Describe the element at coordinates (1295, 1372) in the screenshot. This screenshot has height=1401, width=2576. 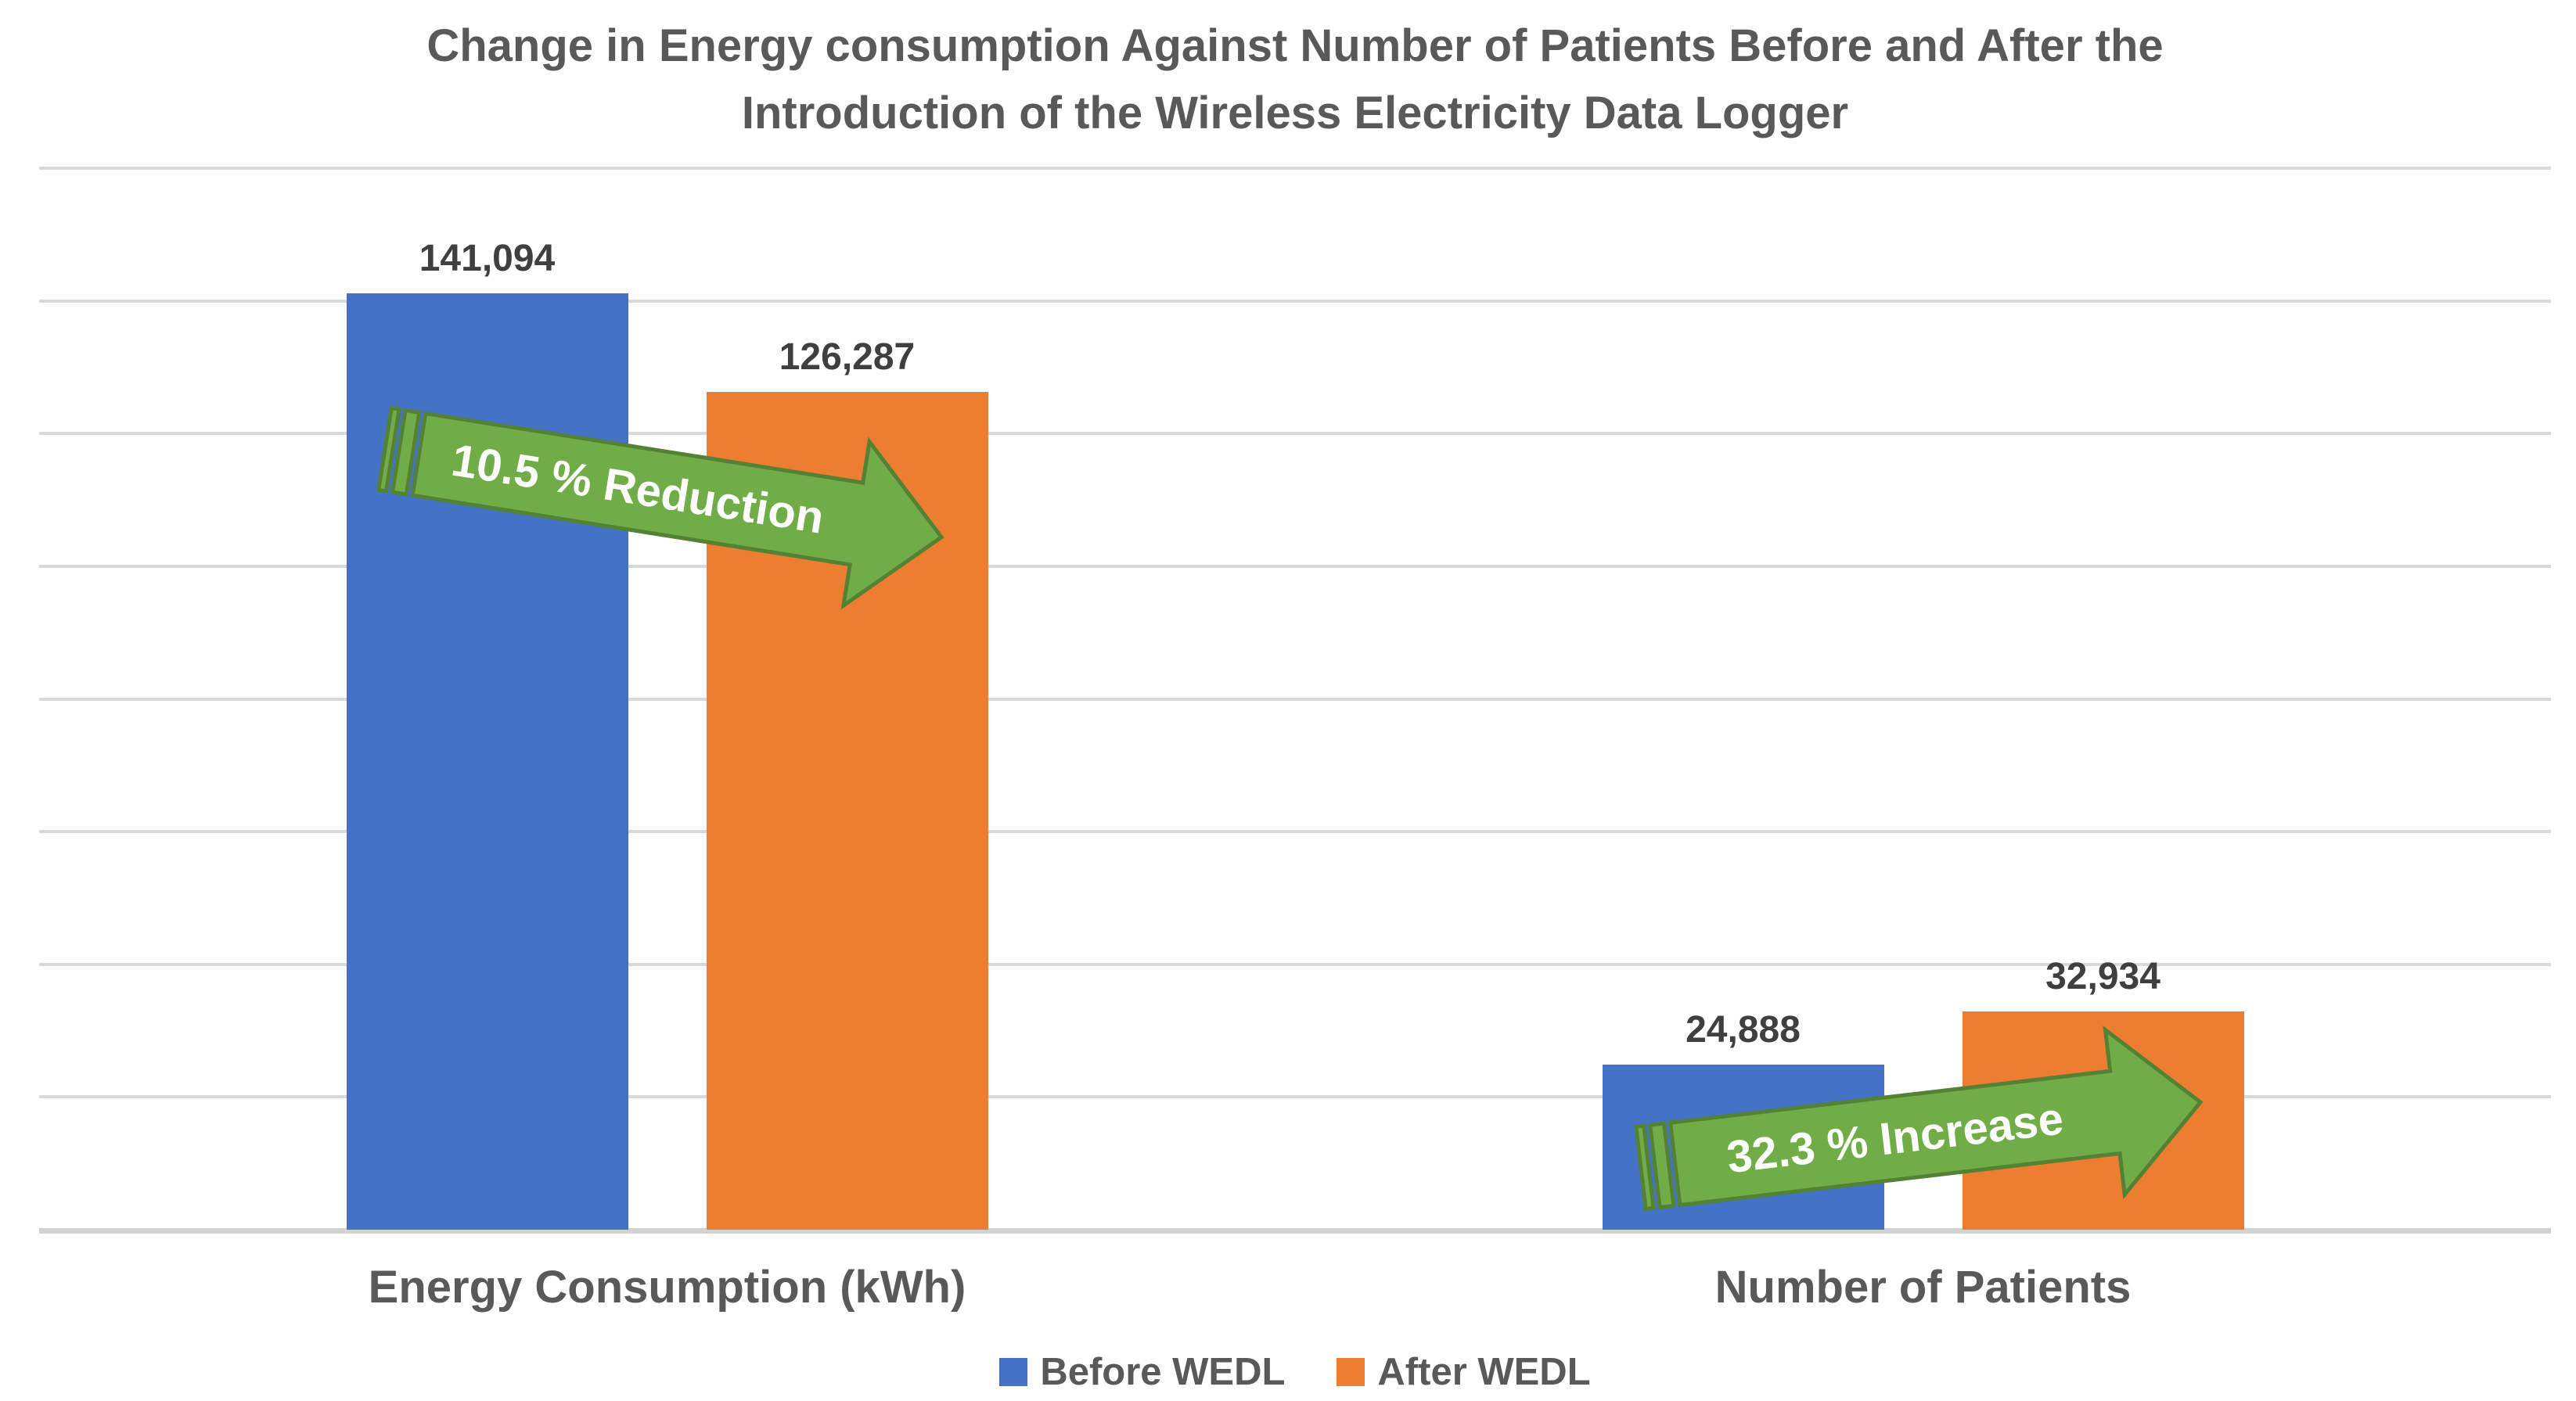
I see `legend: Before WEDL After WEDL` at that location.